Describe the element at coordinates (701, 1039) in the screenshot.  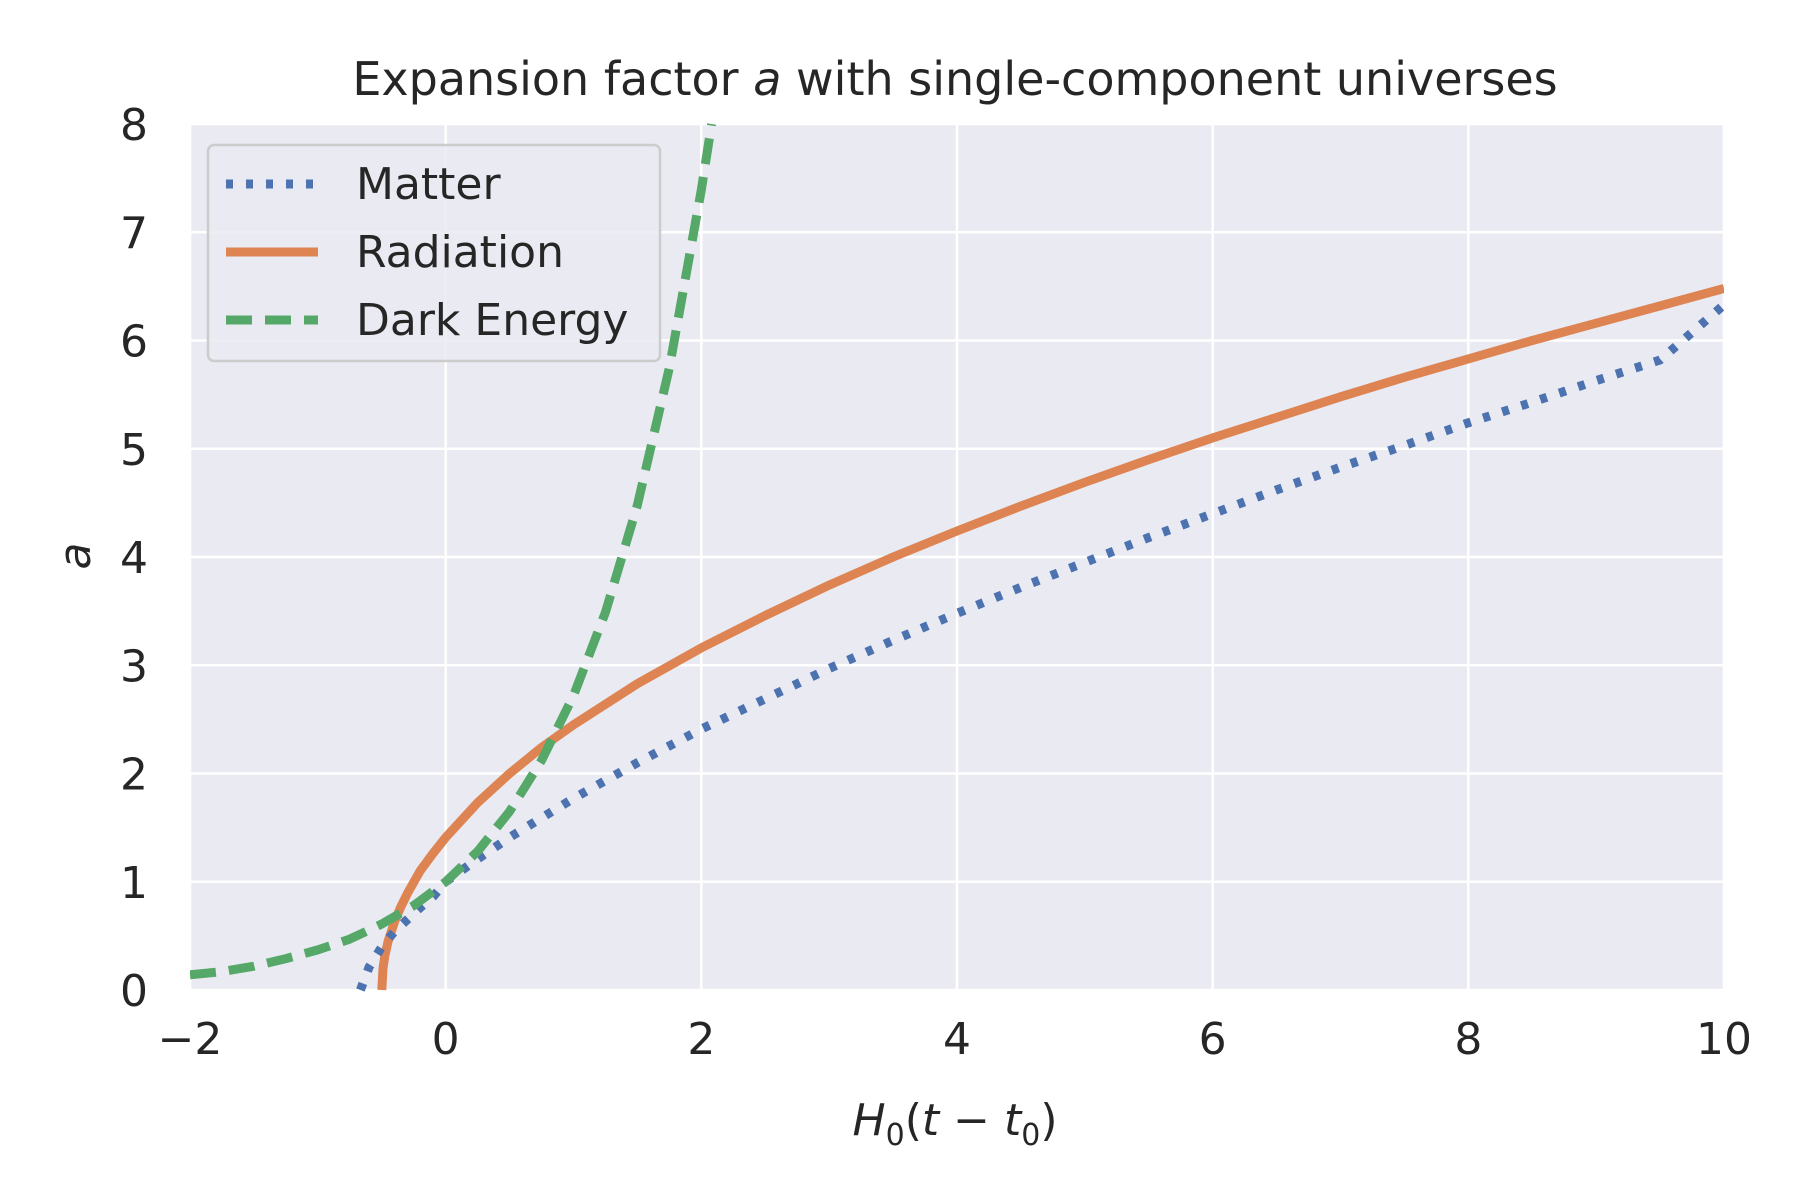
I see `x-tick-label: 2` at that location.